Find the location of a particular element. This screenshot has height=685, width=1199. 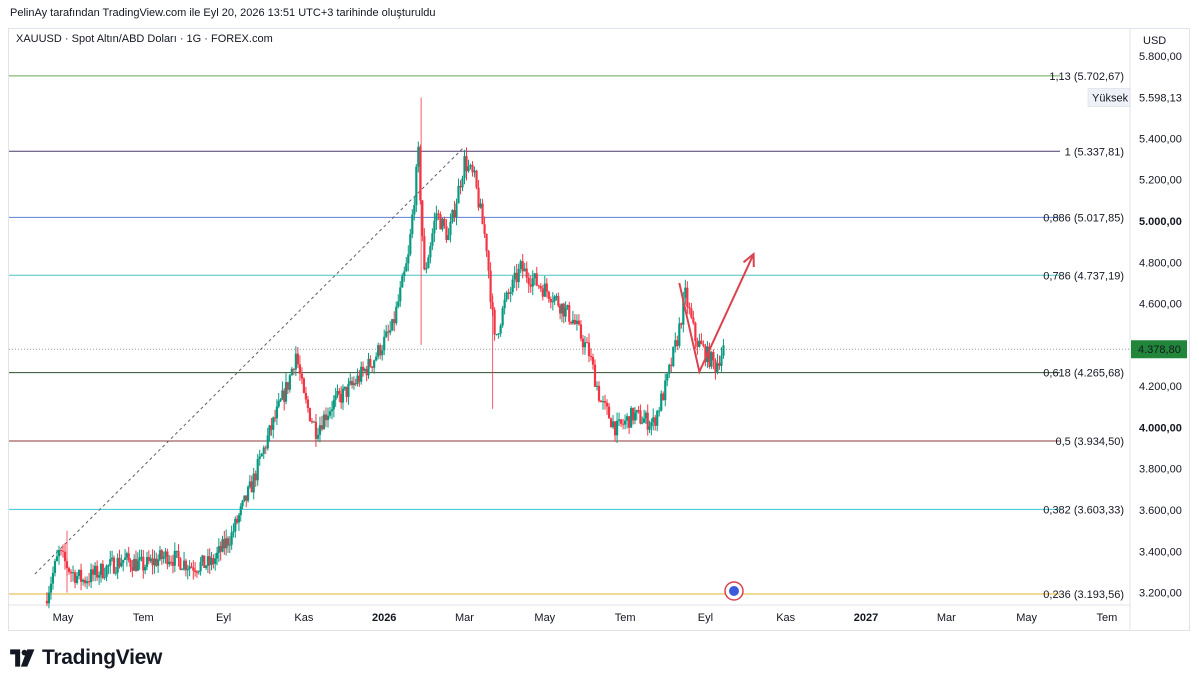

fib-label: 0,886 (5.017,85) is located at coordinates (1083, 218).